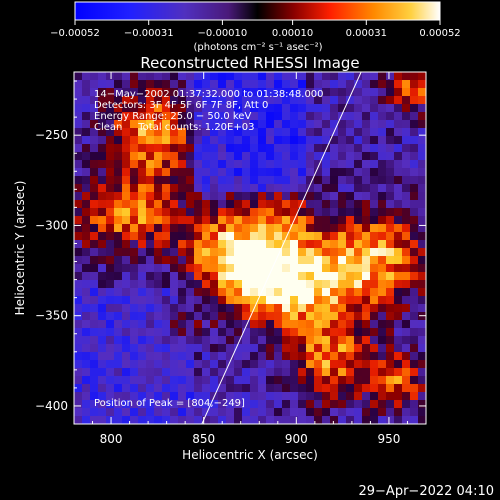 Image resolution: width=500 pixels, height=500 pixels. I want to click on x-tick-label: 950, so click(388, 439).